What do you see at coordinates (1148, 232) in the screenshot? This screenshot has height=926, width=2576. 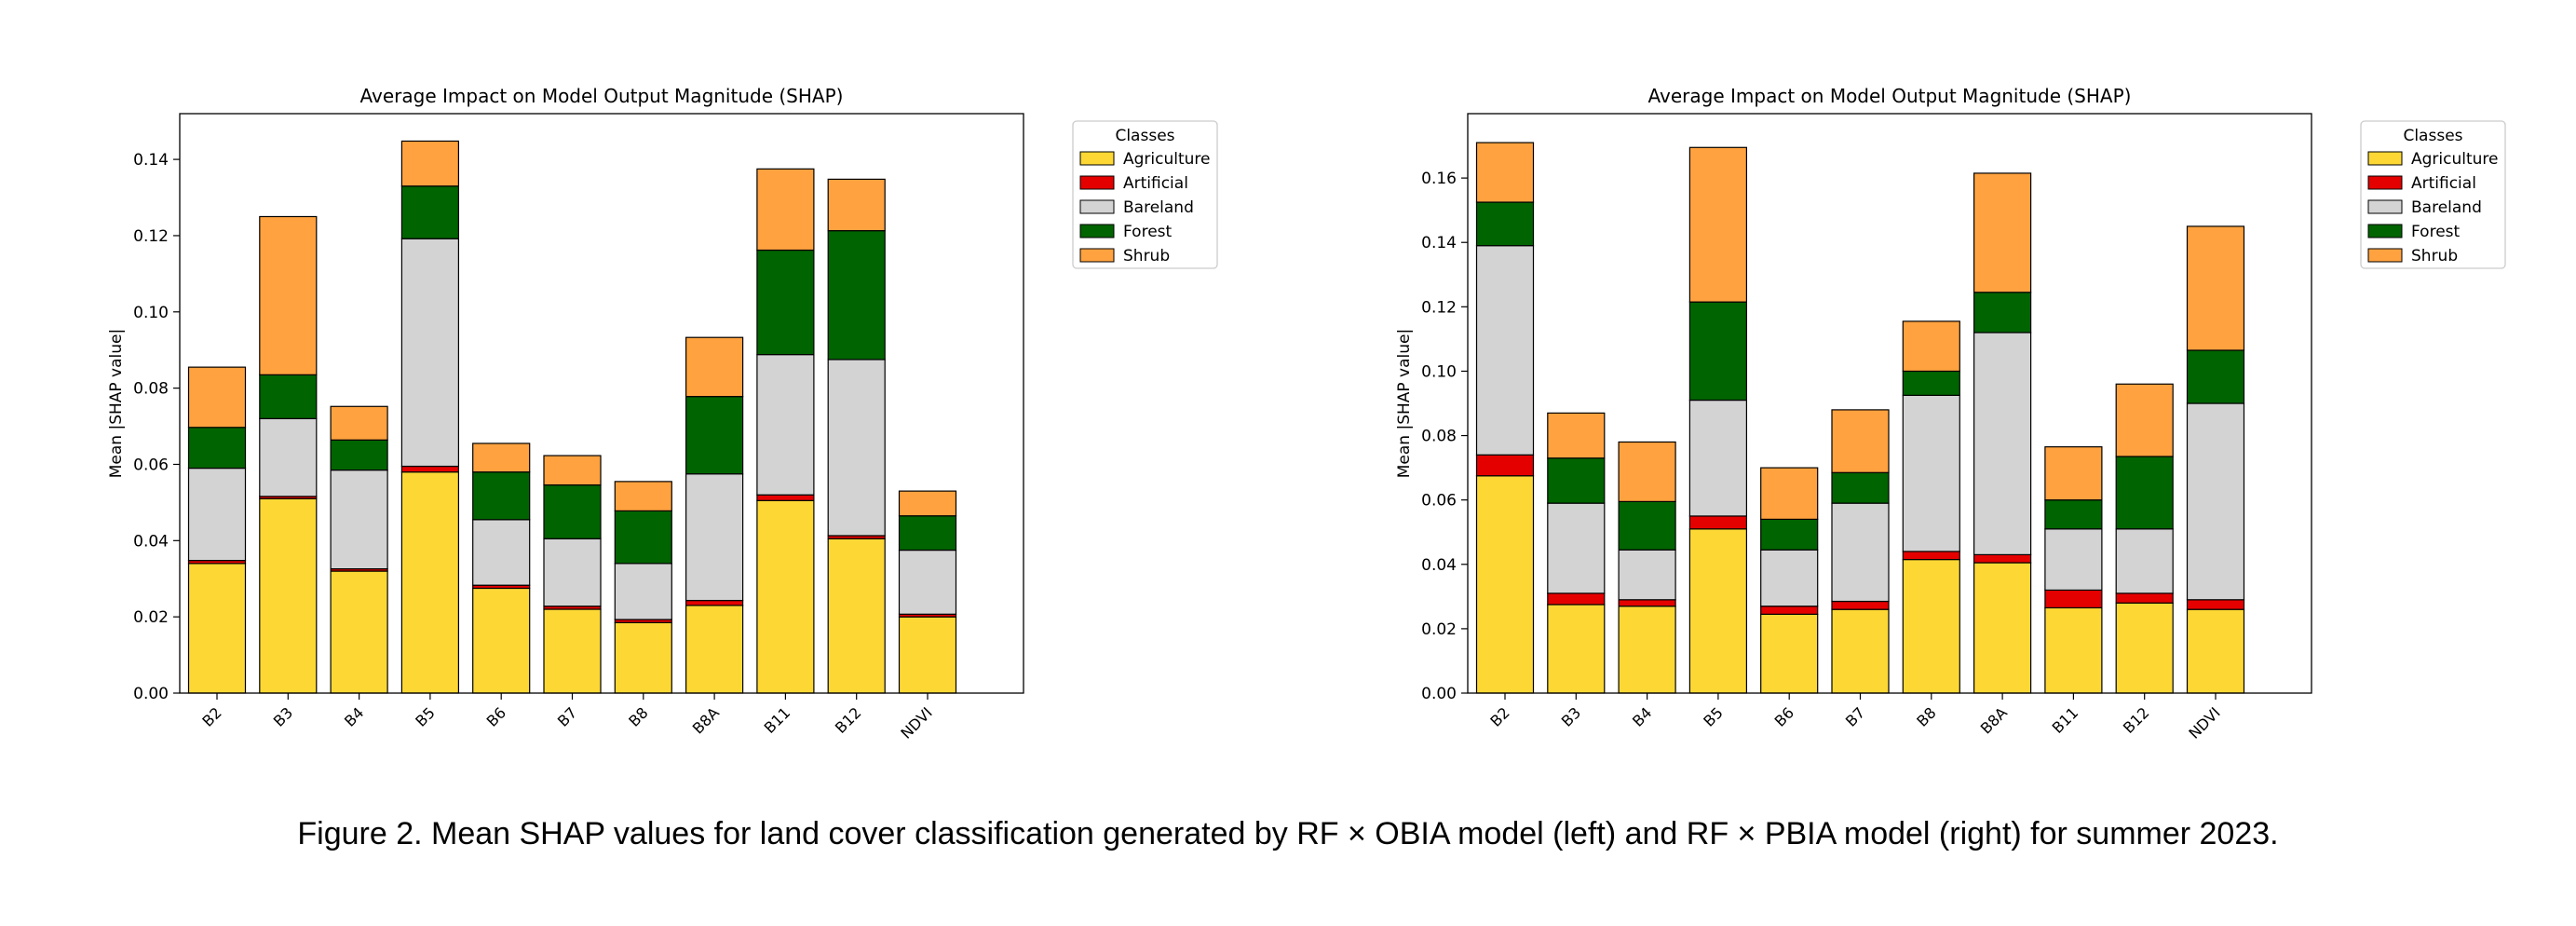 I see `legend-label-forest: Forest` at bounding box center [1148, 232].